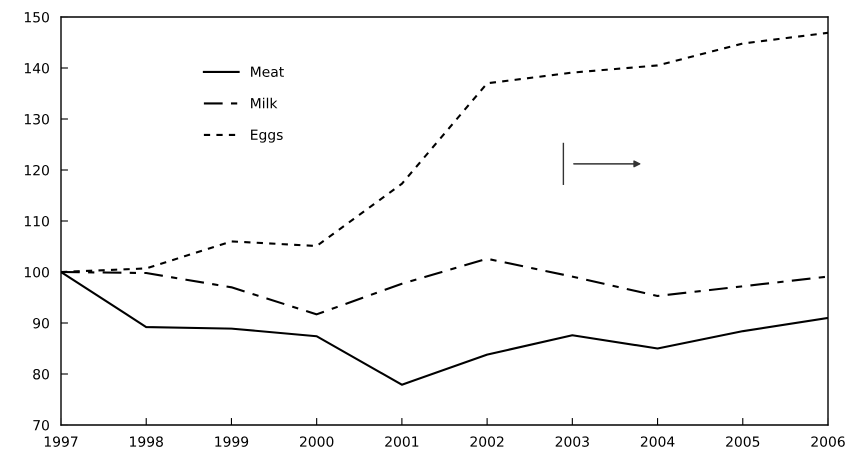 The image size is (851, 461). Describe the element at coordinates (572, 441) in the screenshot. I see `x-tick-label: 2003` at that location.